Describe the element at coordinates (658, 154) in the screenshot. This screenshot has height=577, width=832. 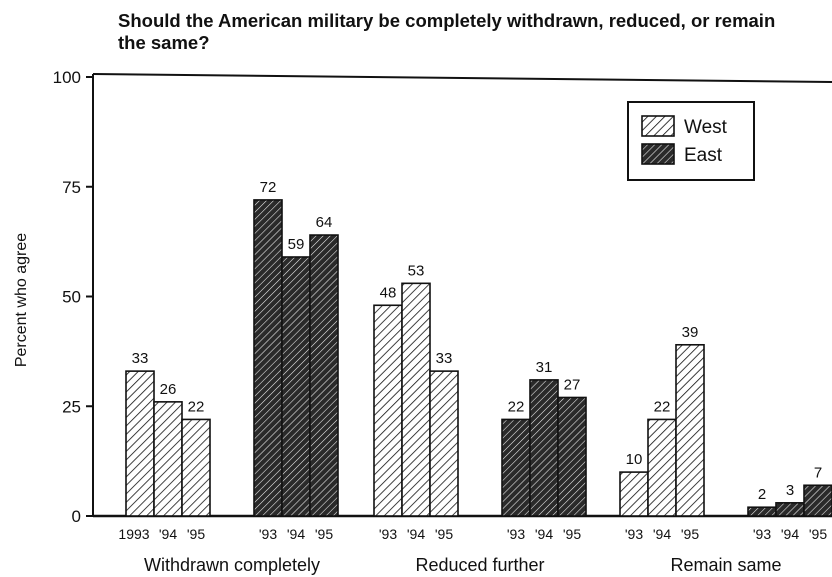
I see `legend-swatch-east` at that location.